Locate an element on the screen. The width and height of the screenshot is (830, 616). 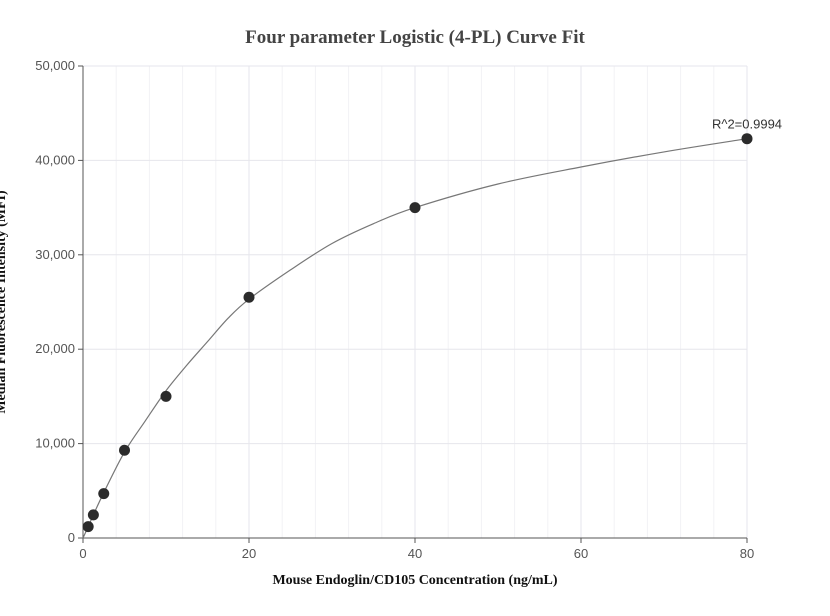
y-tick-label: 0 is located at coordinates (71, 537).